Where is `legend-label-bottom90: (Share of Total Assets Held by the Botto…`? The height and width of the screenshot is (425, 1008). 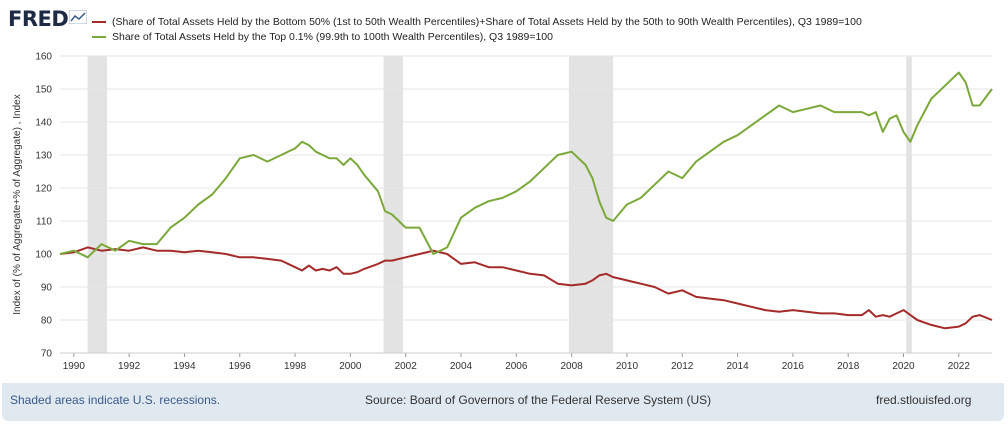
legend-label-bottom90: (Share of Total Assets Held by the Botto… is located at coordinates (487, 21).